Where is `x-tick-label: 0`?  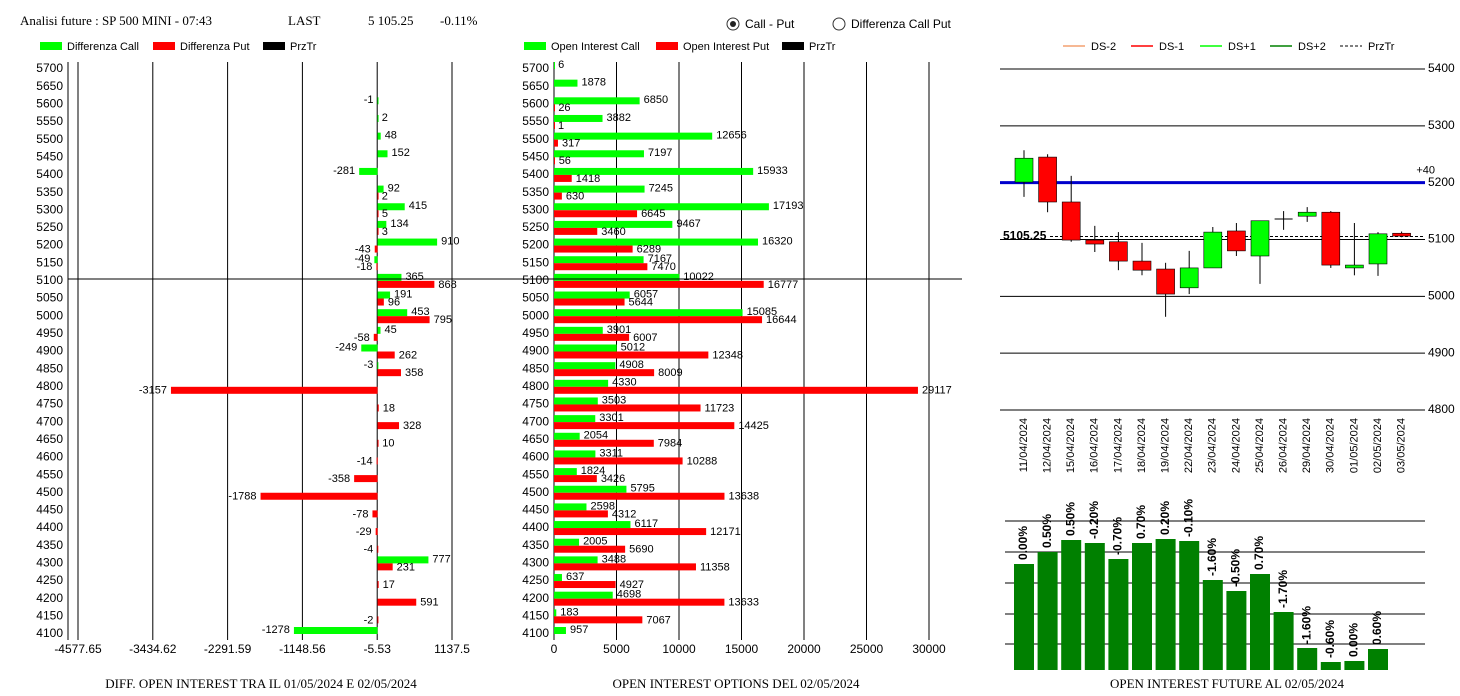
x-tick-label: 0 is located at coordinates (554, 649).